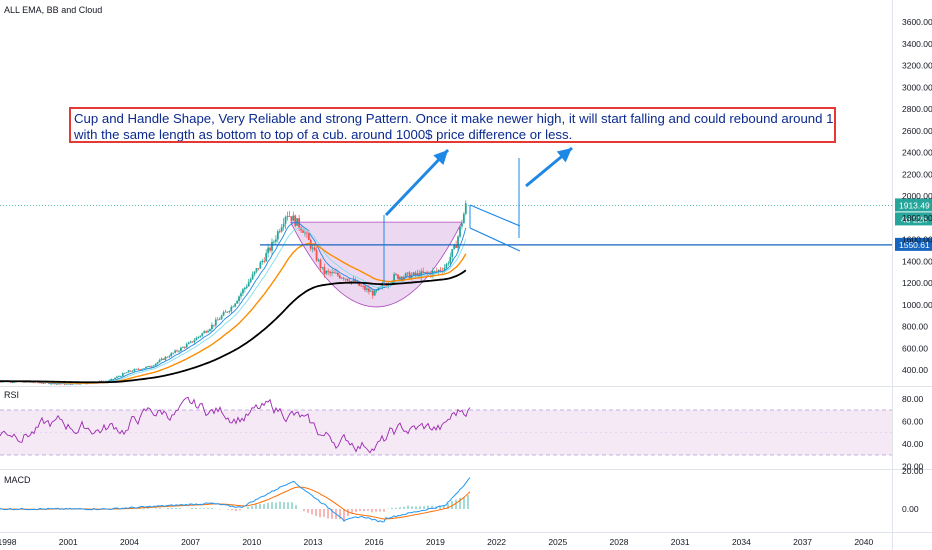 The height and width of the screenshot is (550, 932). What do you see at coordinates (17, 480) in the screenshot?
I see `macd-title: MACD` at bounding box center [17, 480].